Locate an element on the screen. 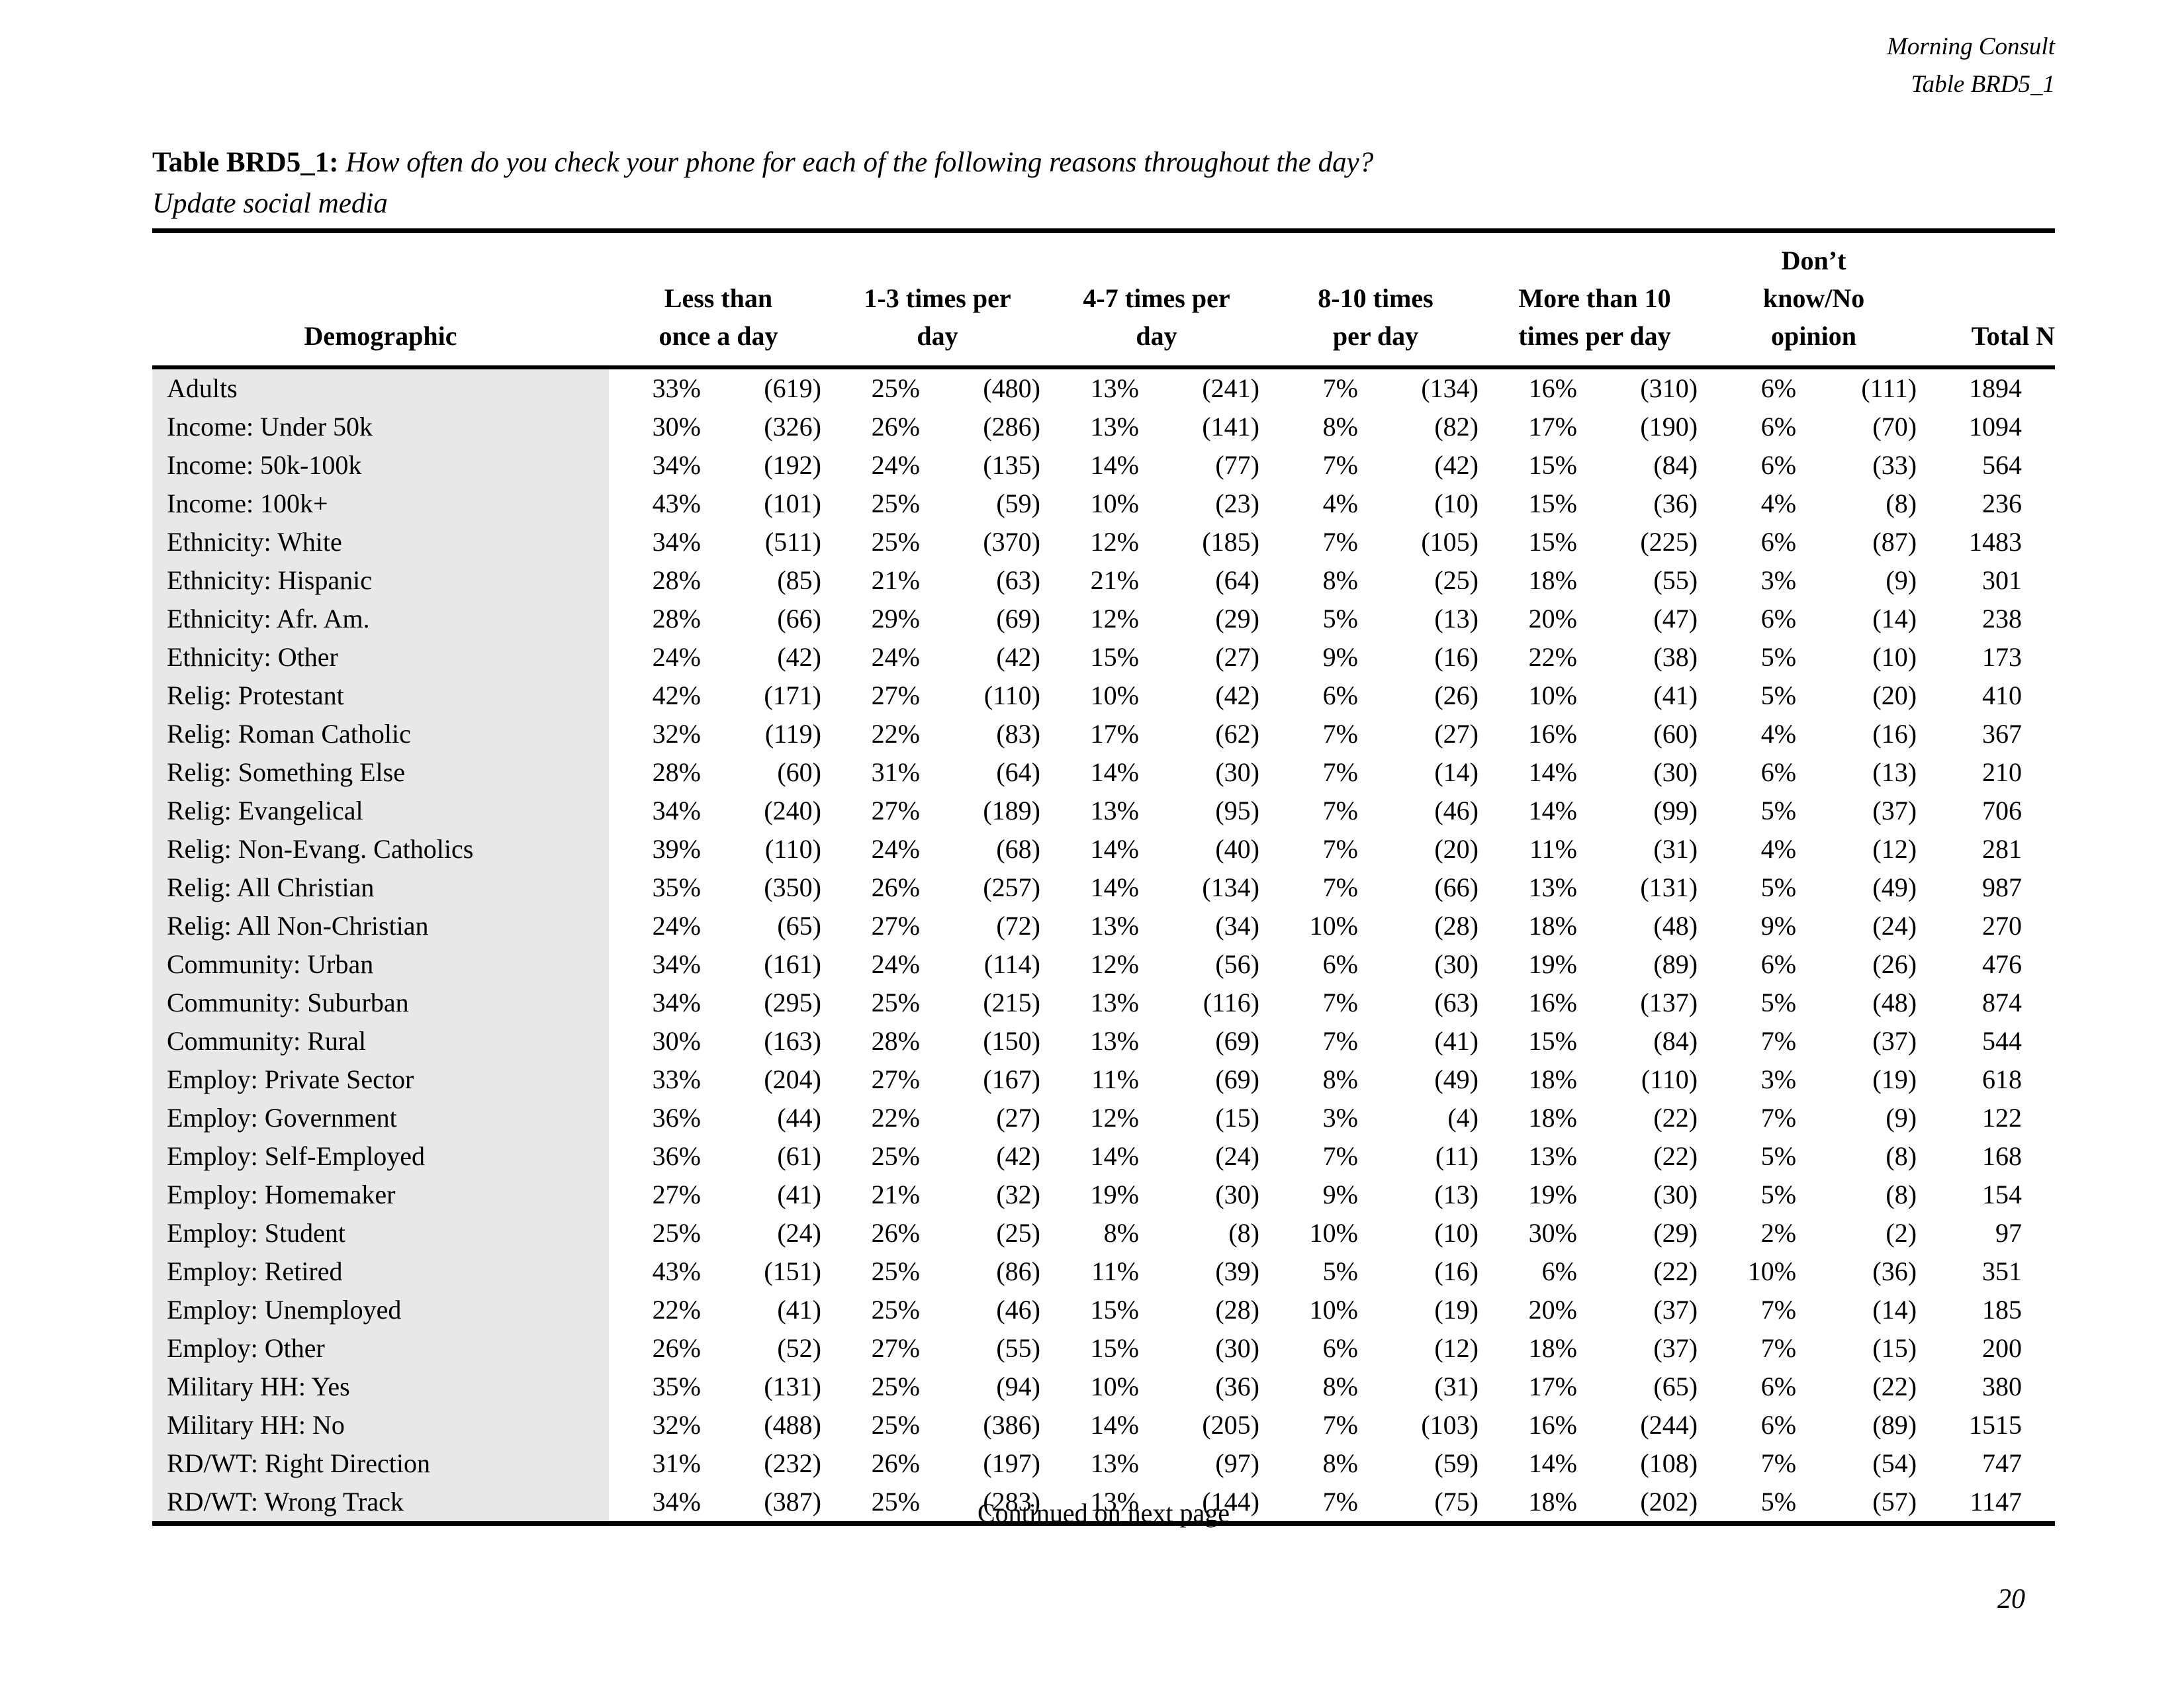  cell-total-n: 168 is located at coordinates (2002, 1156).